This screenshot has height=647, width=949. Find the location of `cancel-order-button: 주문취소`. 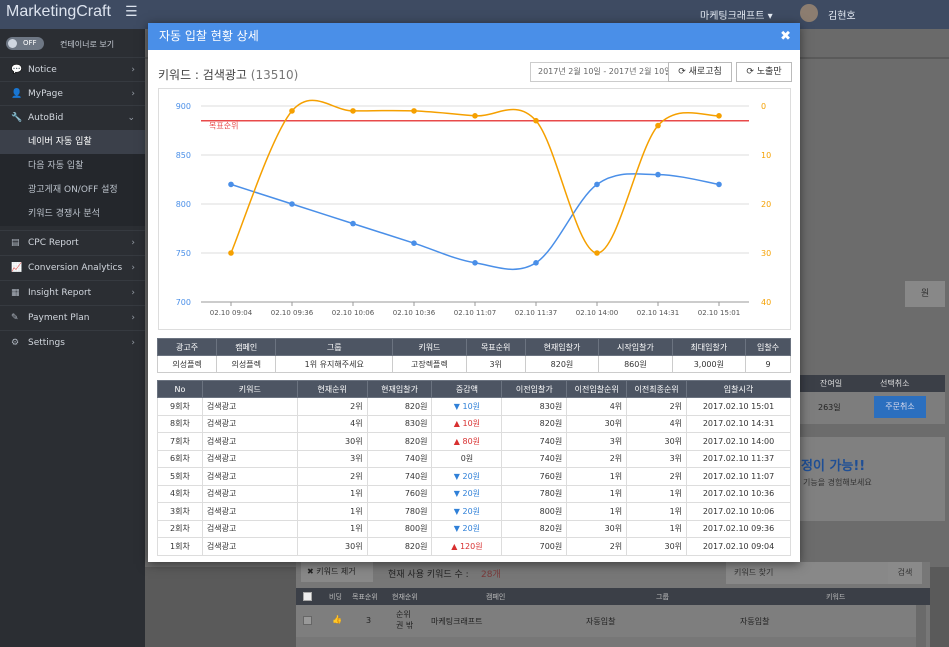

cancel-order-button: 주문취소 is located at coordinates (900, 407).